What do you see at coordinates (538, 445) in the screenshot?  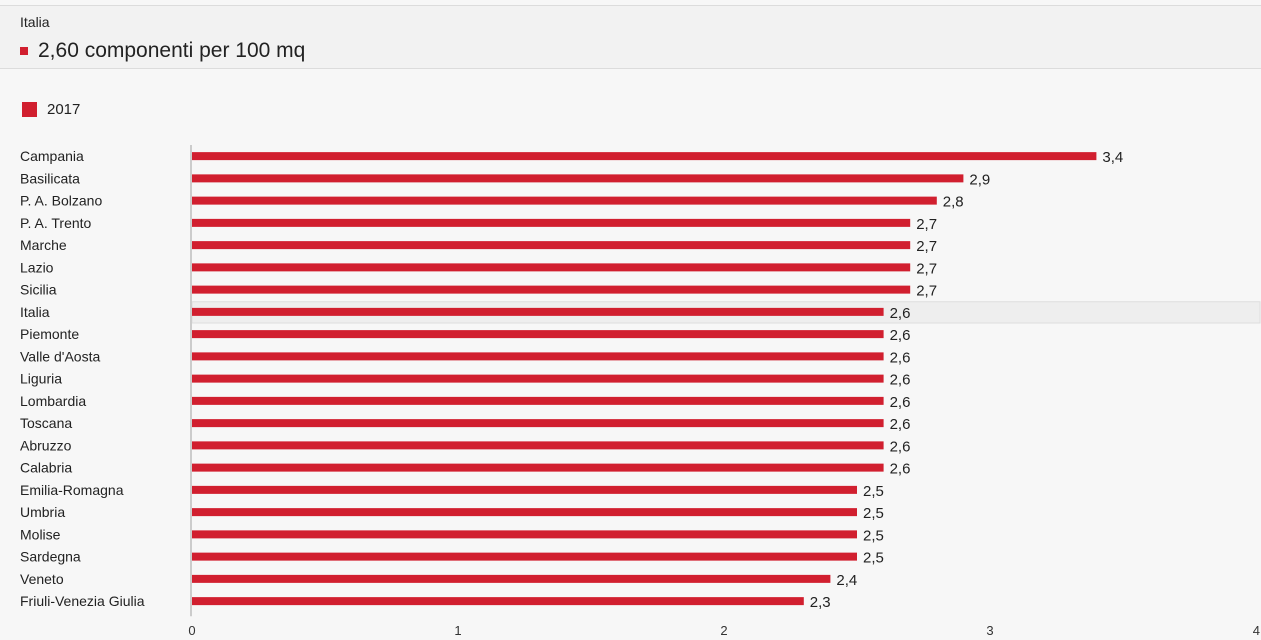 I see `bar-abruzzo` at bounding box center [538, 445].